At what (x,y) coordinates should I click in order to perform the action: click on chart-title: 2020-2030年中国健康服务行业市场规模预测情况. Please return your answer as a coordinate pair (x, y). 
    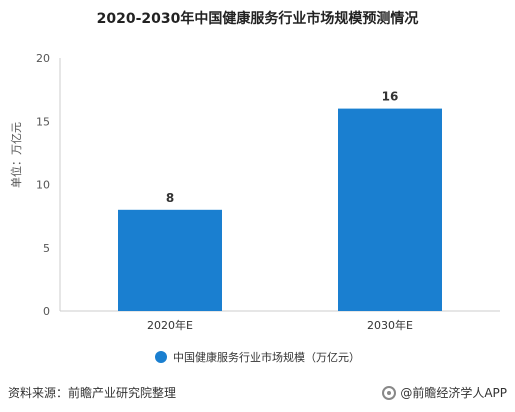
    Looking at the image, I should click on (257, 19).